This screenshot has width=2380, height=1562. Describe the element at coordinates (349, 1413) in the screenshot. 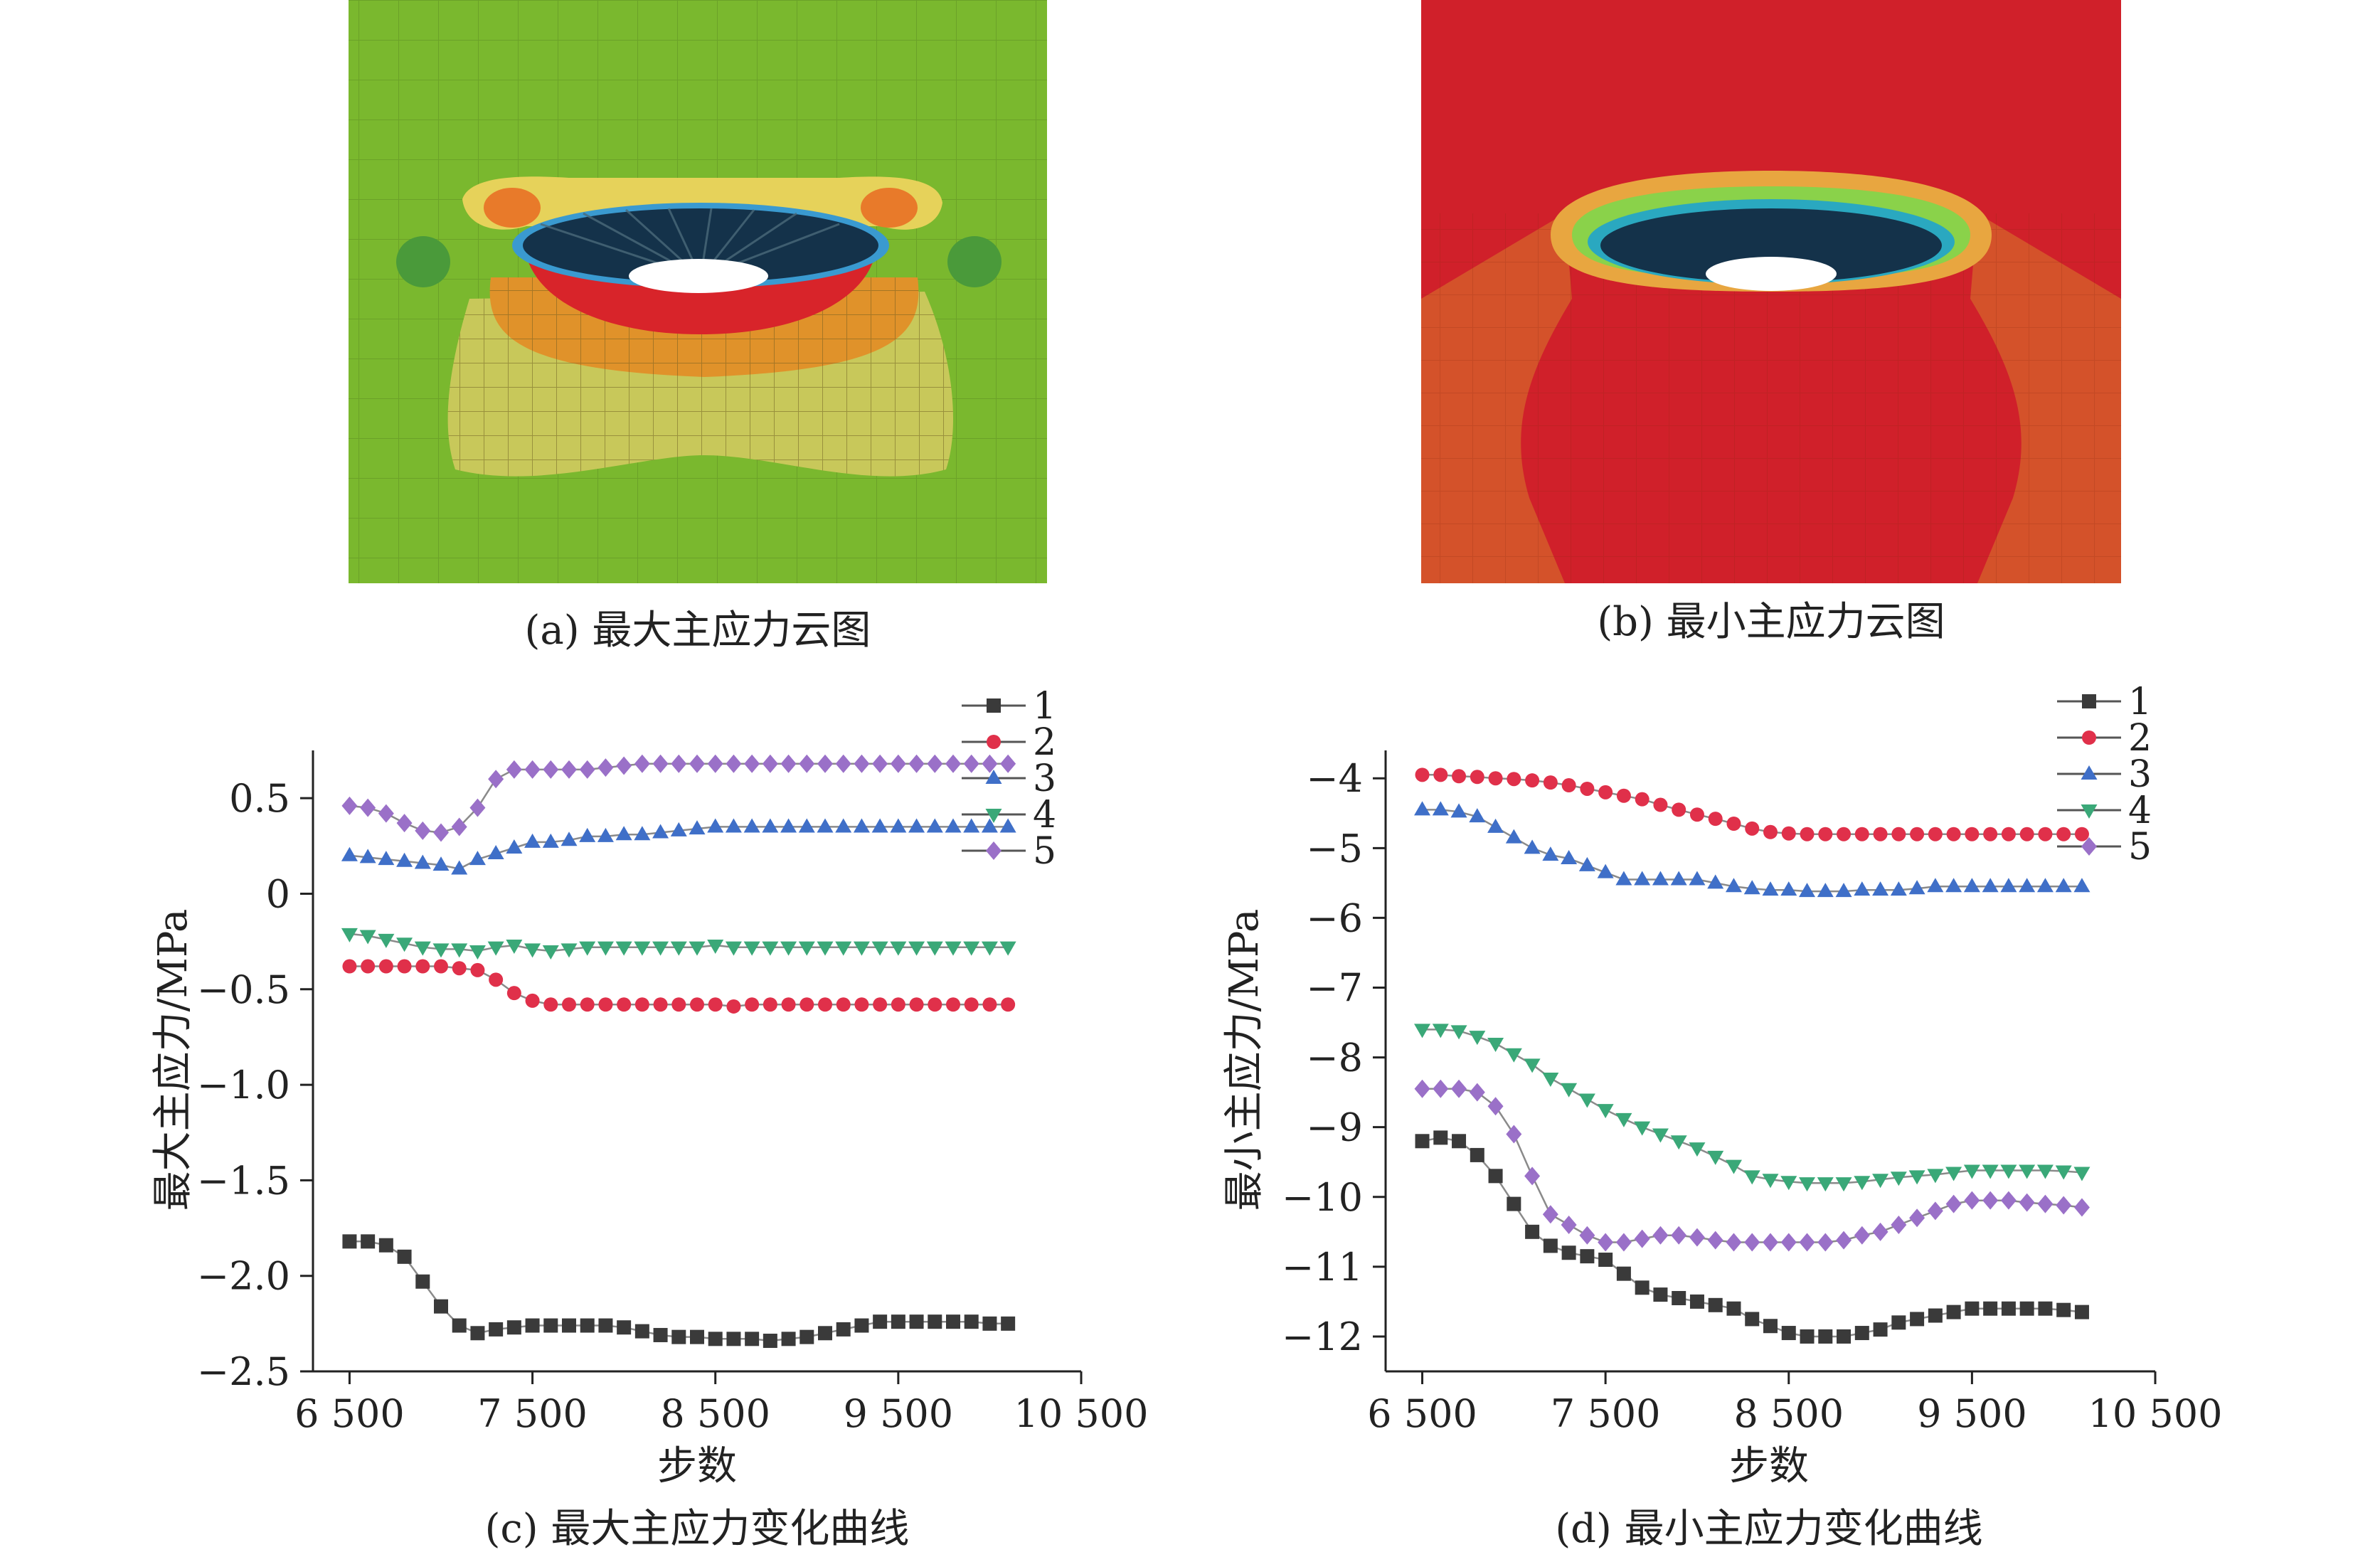

I see `chart-c-x-tick-label: 6 500` at that location.